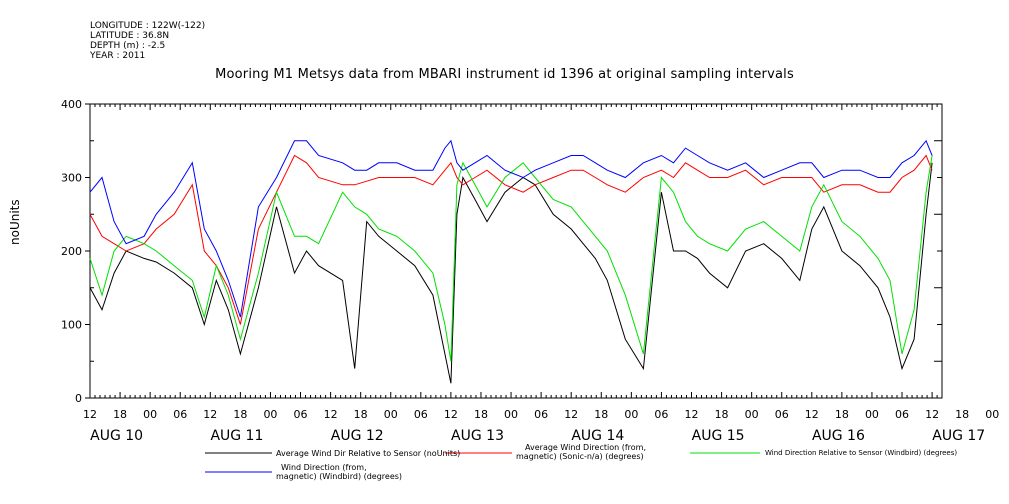 The height and width of the screenshot is (504, 1009). I want to click on y-tick-label: 400, so click(71, 104).